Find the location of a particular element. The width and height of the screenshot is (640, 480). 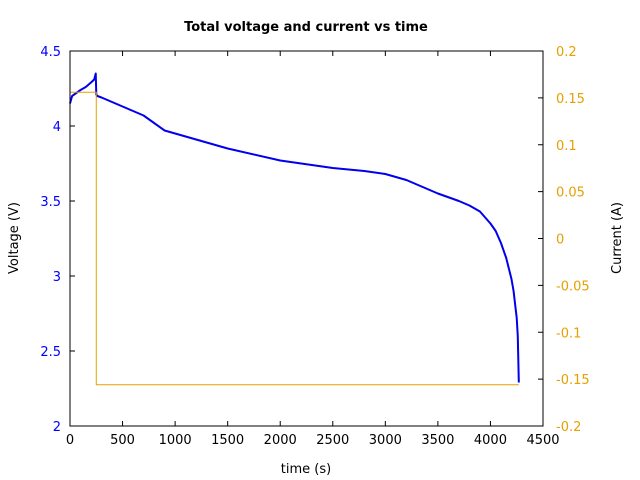

y-right-tick-label: 0.1 is located at coordinates (566, 146).